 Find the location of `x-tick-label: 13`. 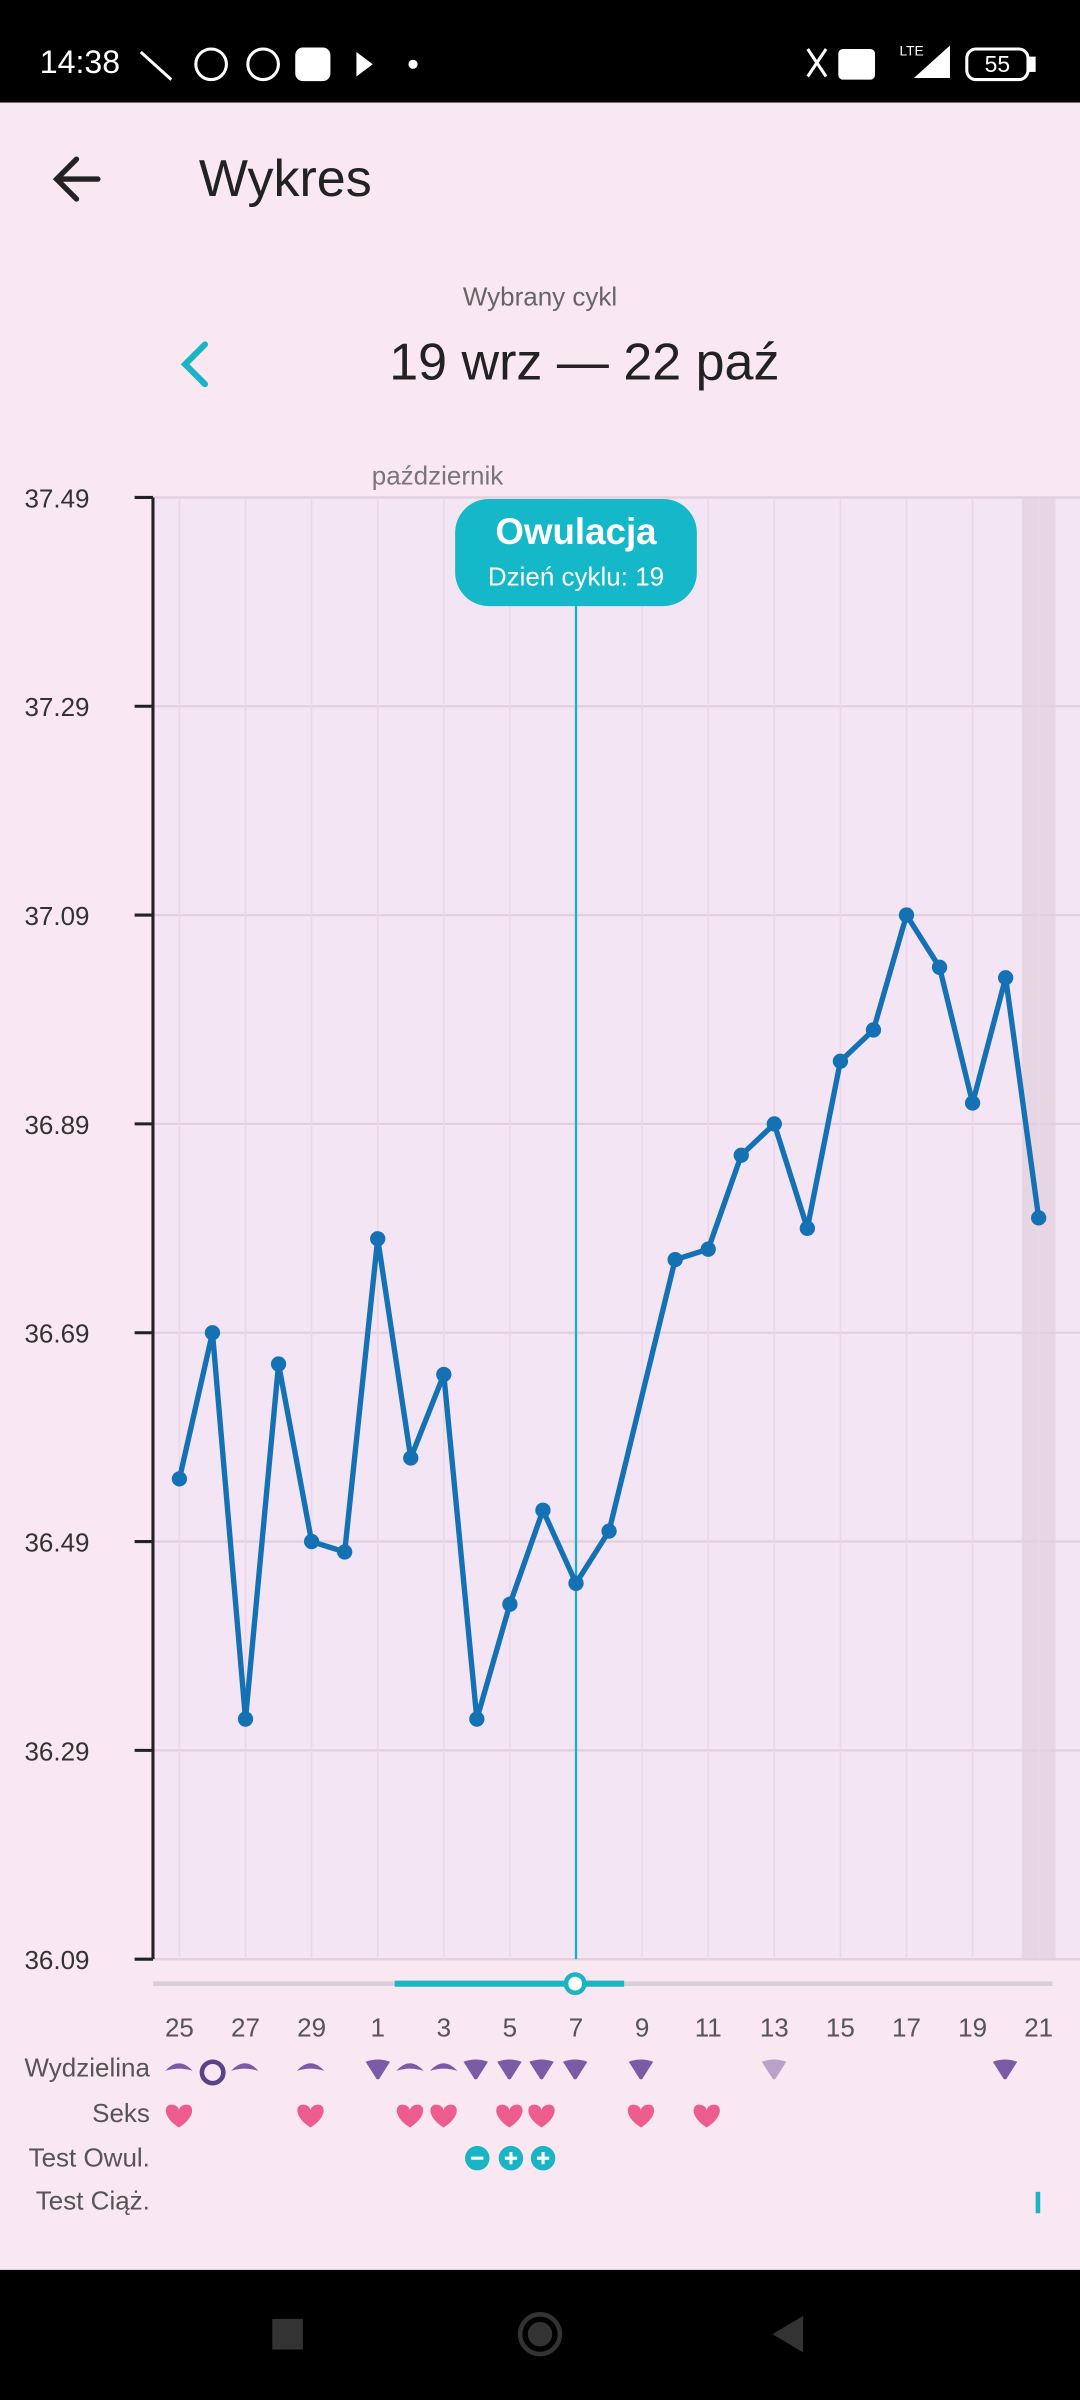

x-tick-label: 13 is located at coordinates (774, 2027).